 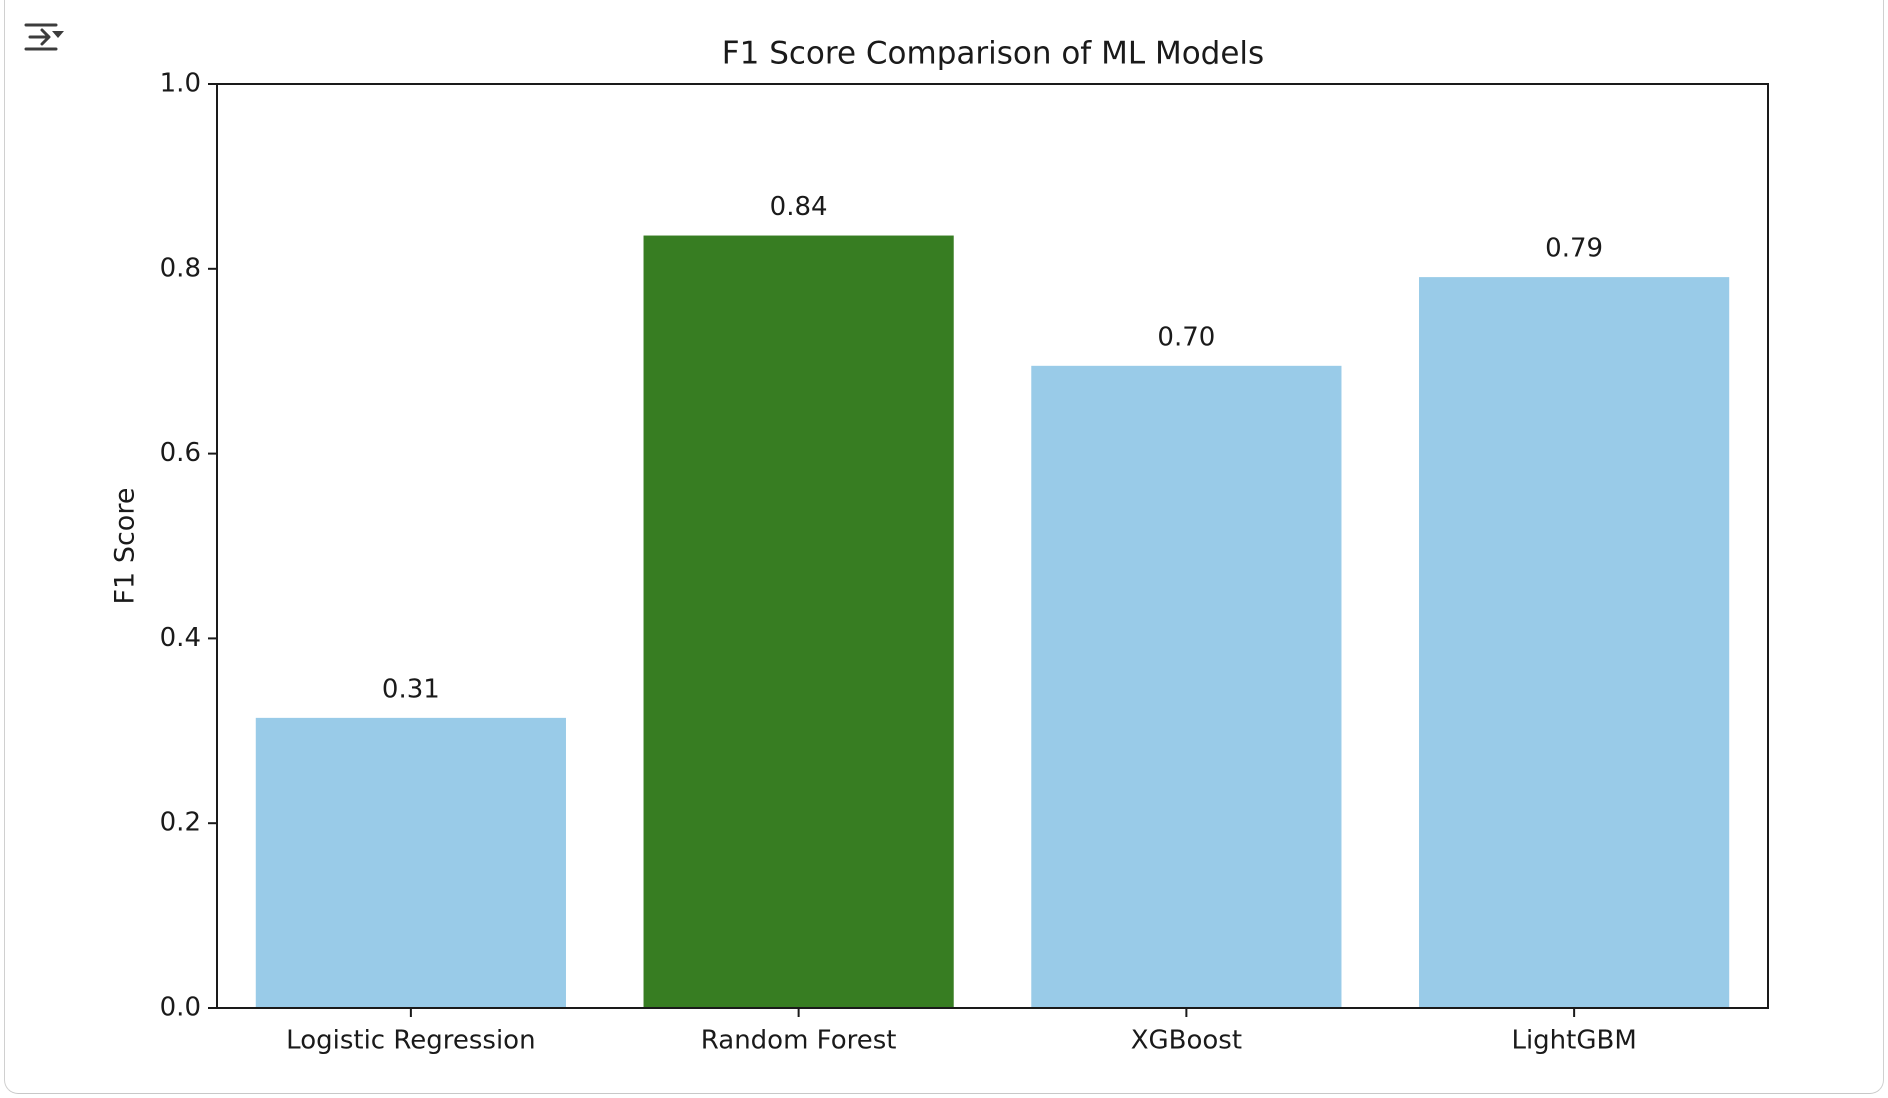 I want to click on bar-value-label: 0.79, so click(x=1574, y=249).